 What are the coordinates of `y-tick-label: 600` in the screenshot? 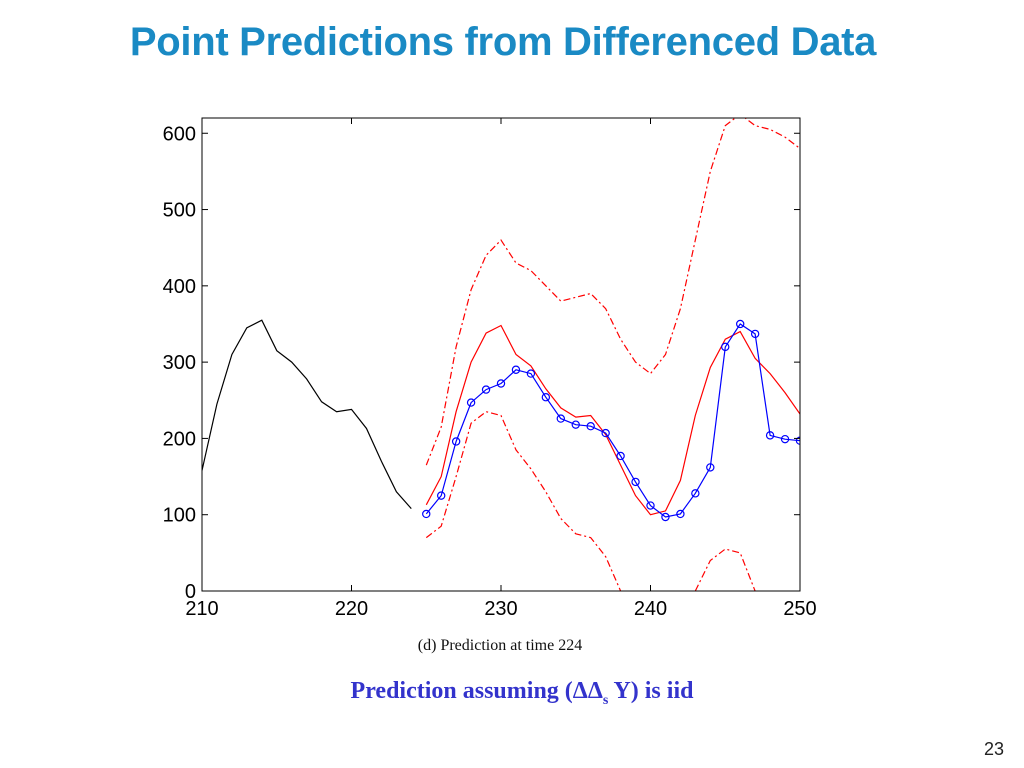 It's located at (179, 134).